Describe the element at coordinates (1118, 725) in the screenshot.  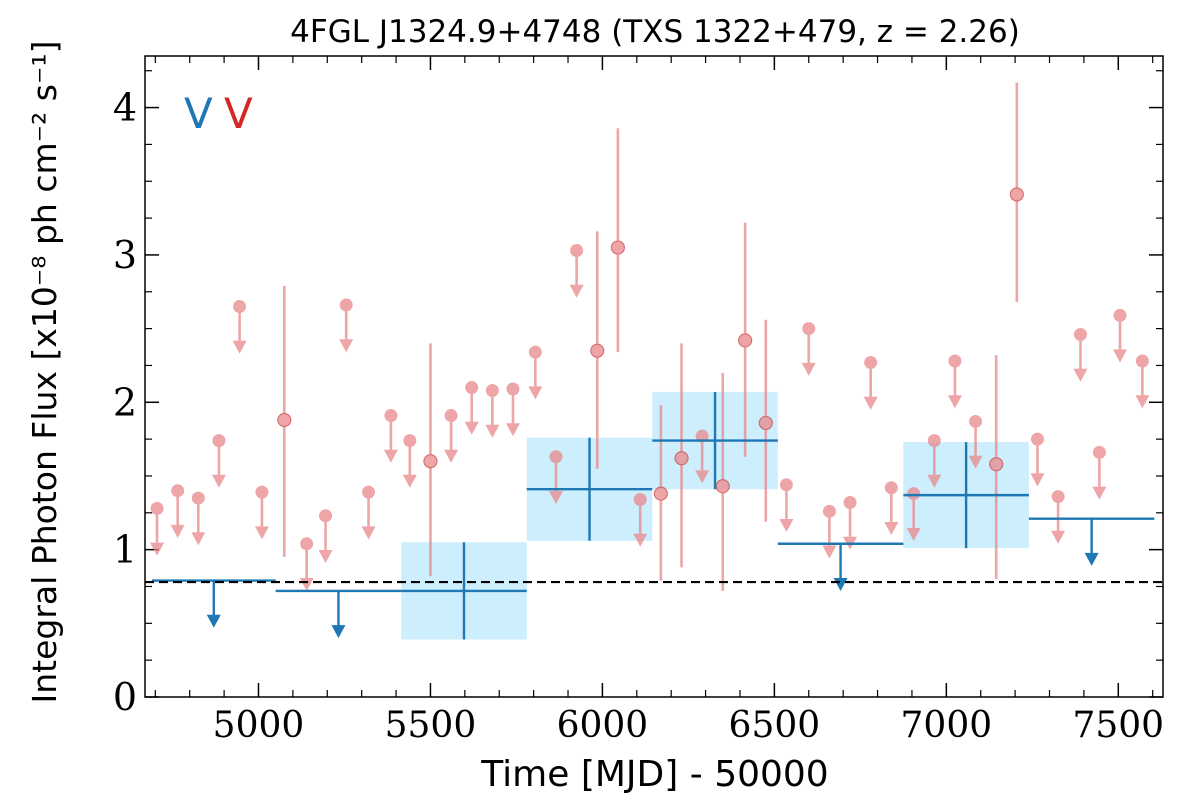
I see `x-tick-label: 7500` at that location.